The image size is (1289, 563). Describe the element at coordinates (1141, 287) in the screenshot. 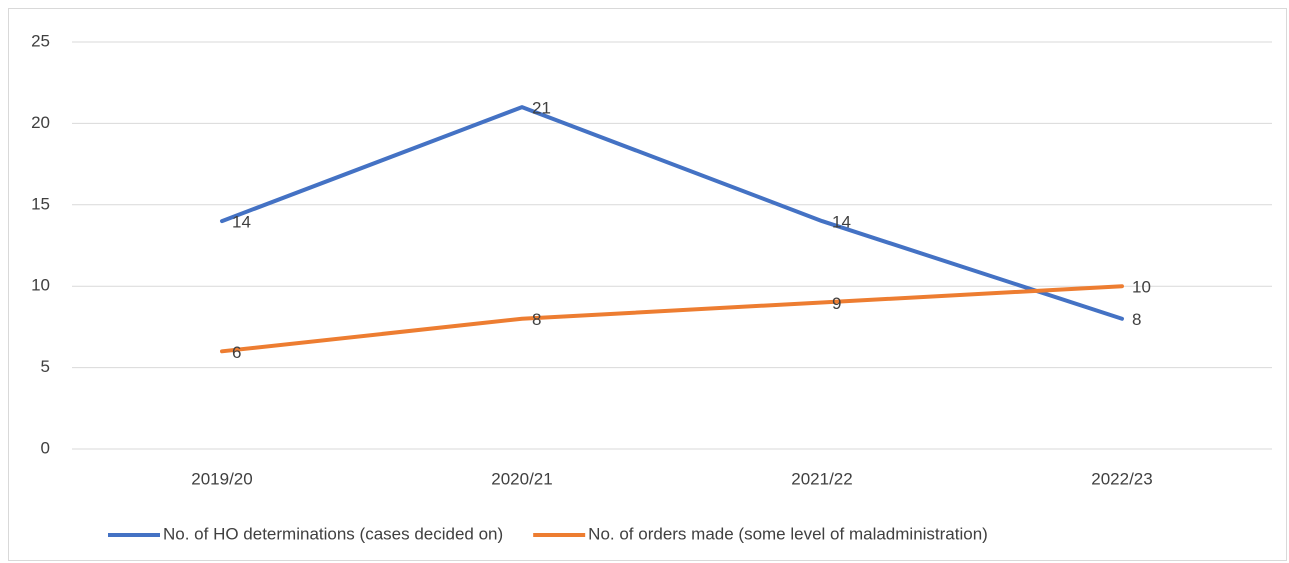

I see `data-label: 10` at that location.